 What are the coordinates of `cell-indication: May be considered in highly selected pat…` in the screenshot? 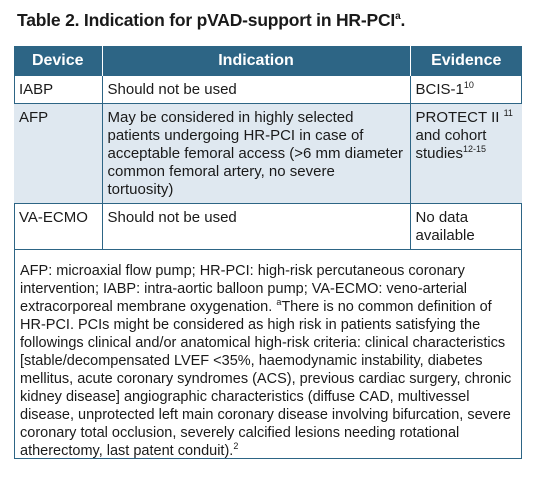 It's located at (255, 153).